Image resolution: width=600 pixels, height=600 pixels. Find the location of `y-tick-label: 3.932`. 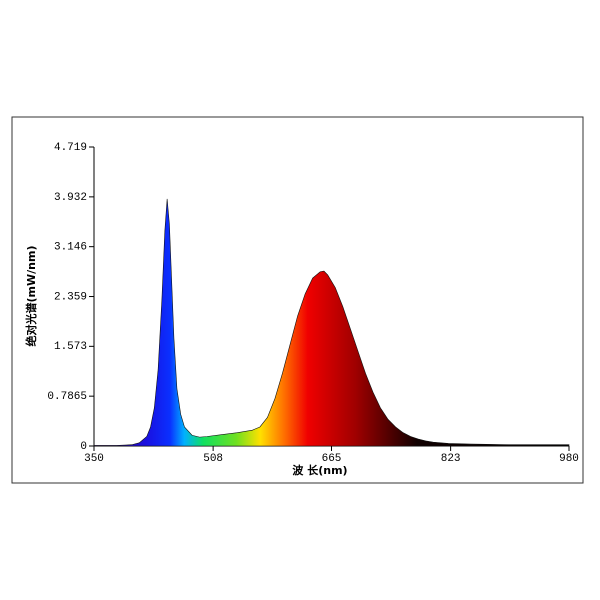

y-tick-label: 3.932 is located at coordinates (70, 198).